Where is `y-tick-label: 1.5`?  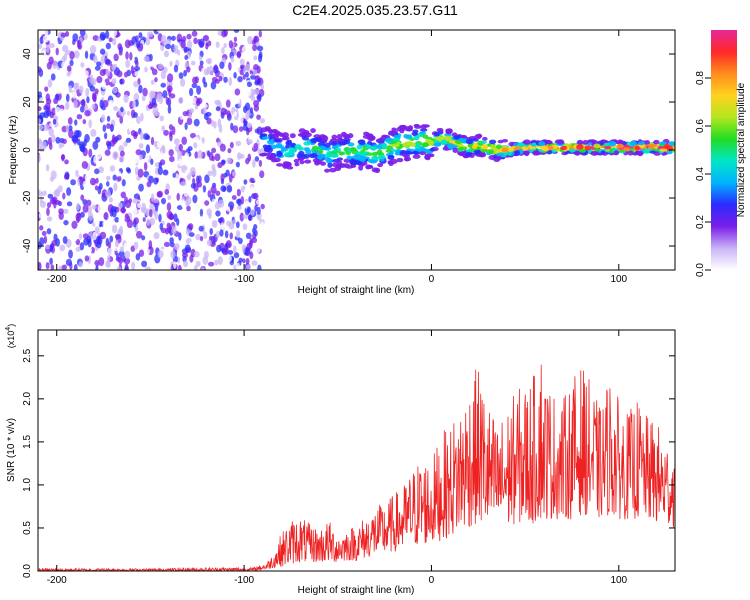 y-tick-label: 1.5 is located at coordinates (27, 442).